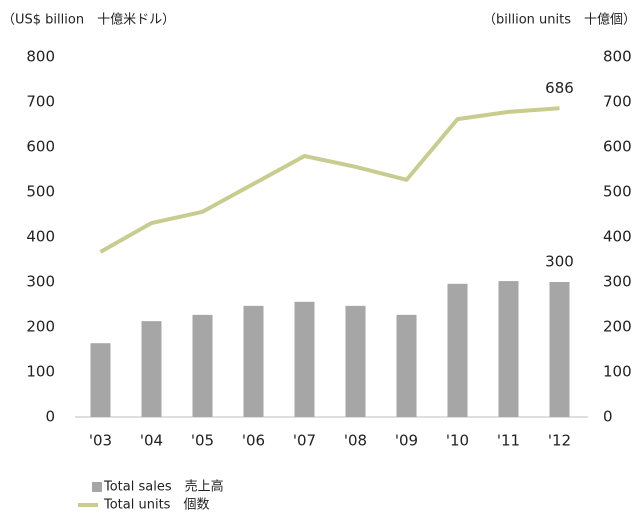  What do you see at coordinates (617, 57) in the screenshot?
I see `y2-tick-label: 800` at bounding box center [617, 57].